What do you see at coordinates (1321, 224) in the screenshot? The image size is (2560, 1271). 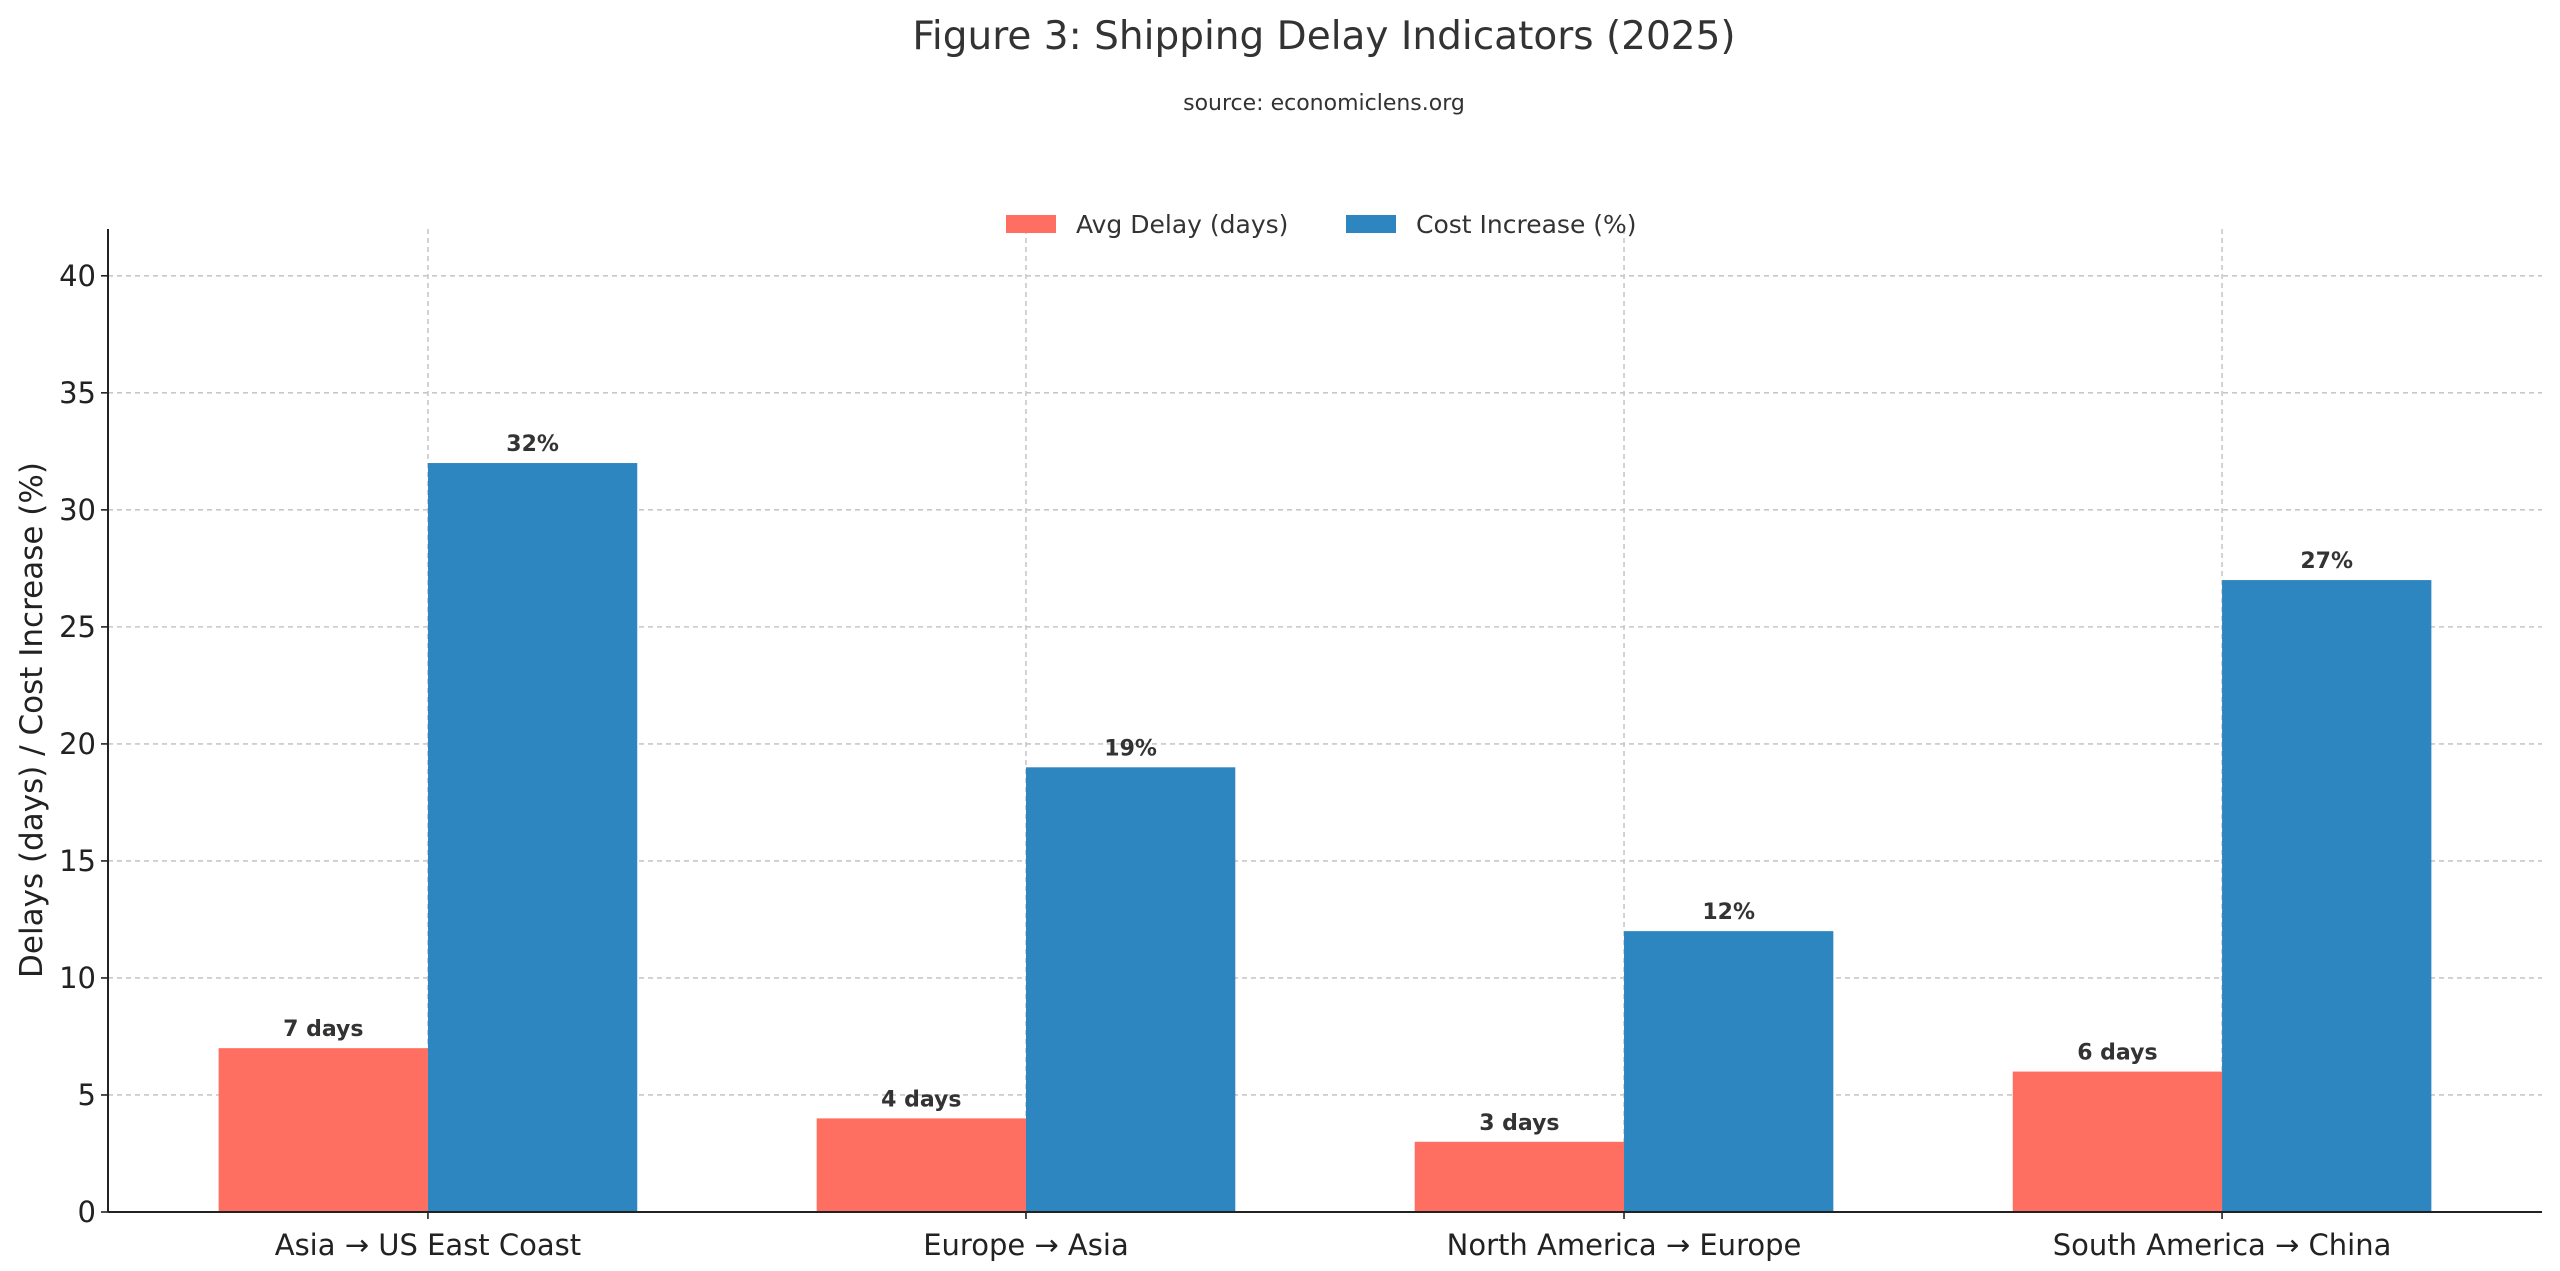 I see `legend: Avg Delay (days) Cost Increase (%)` at bounding box center [1321, 224].